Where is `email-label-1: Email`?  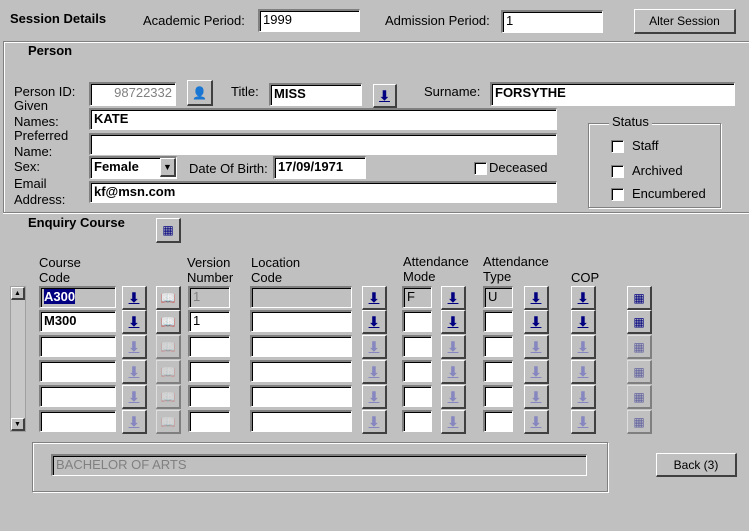
email-label-1: Email is located at coordinates (30, 183).